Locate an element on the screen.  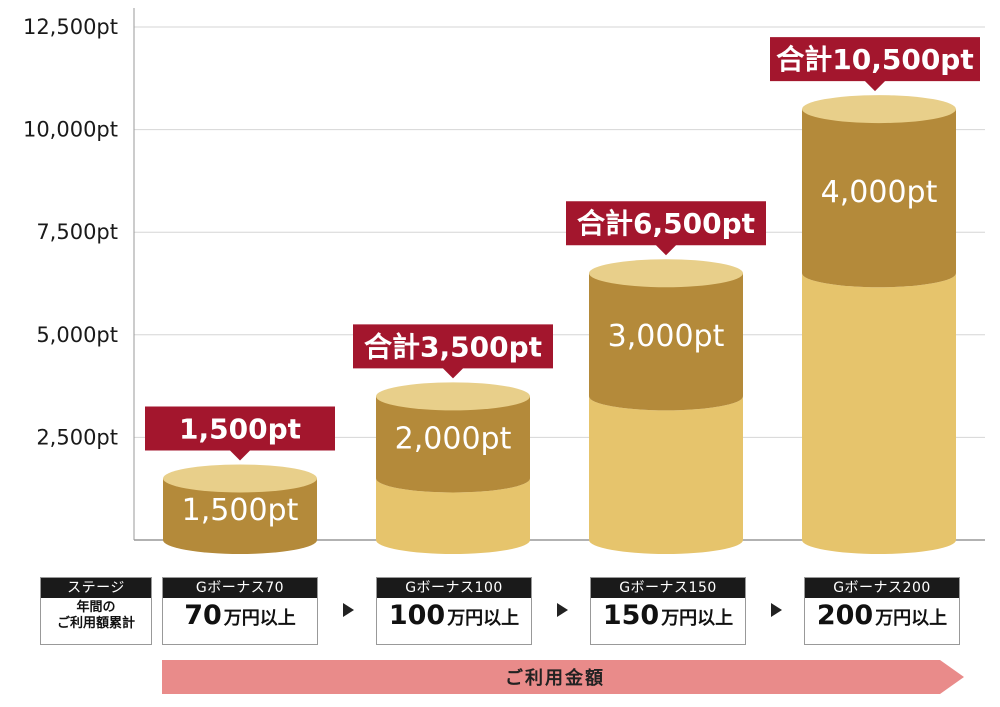
total-label: 合計10,500pt is located at coordinates (874, 59).